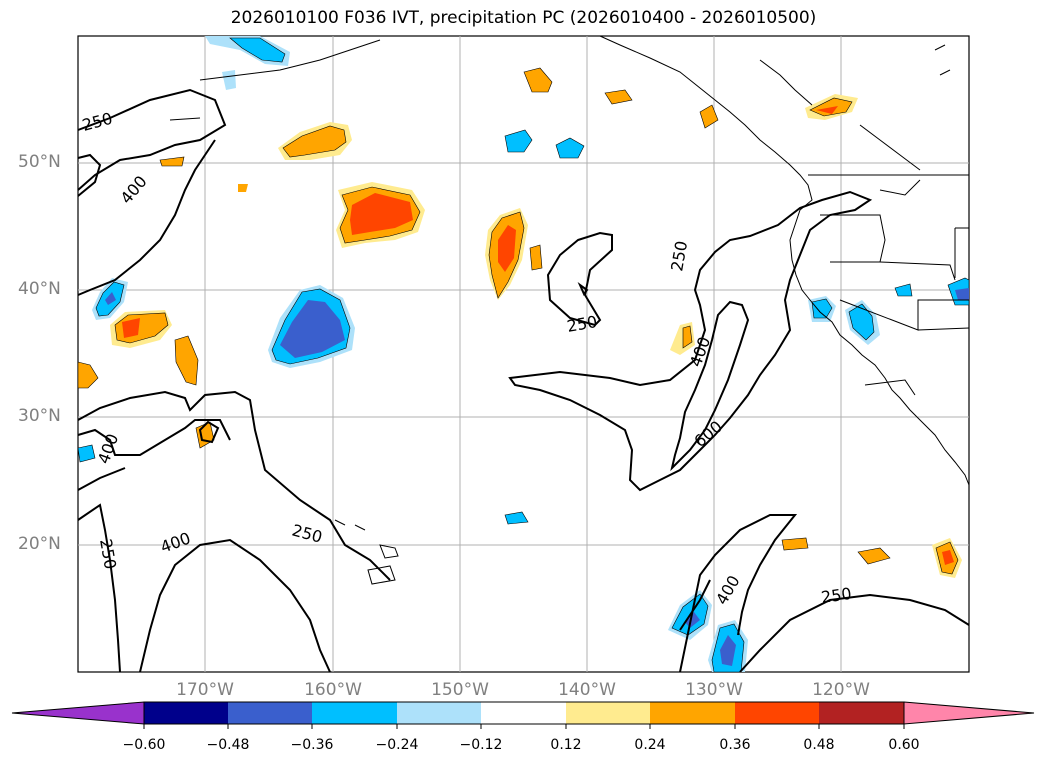  What do you see at coordinates (904, 745) in the screenshot?
I see `colorbar-tick: 0.60` at bounding box center [904, 745].